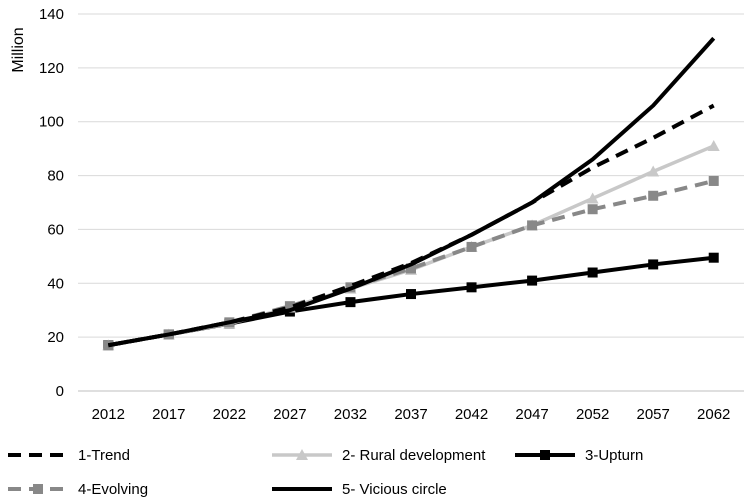 The height and width of the screenshot is (498, 754). What do you see at coordinates (51, 14) in the screenshot?
I see `y-tick-label: 140` at bounding box center [51, 14].